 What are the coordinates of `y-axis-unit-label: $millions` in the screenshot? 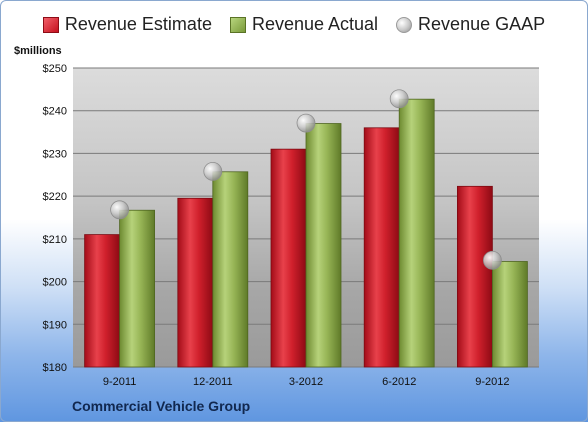 It's located at (38, 51).